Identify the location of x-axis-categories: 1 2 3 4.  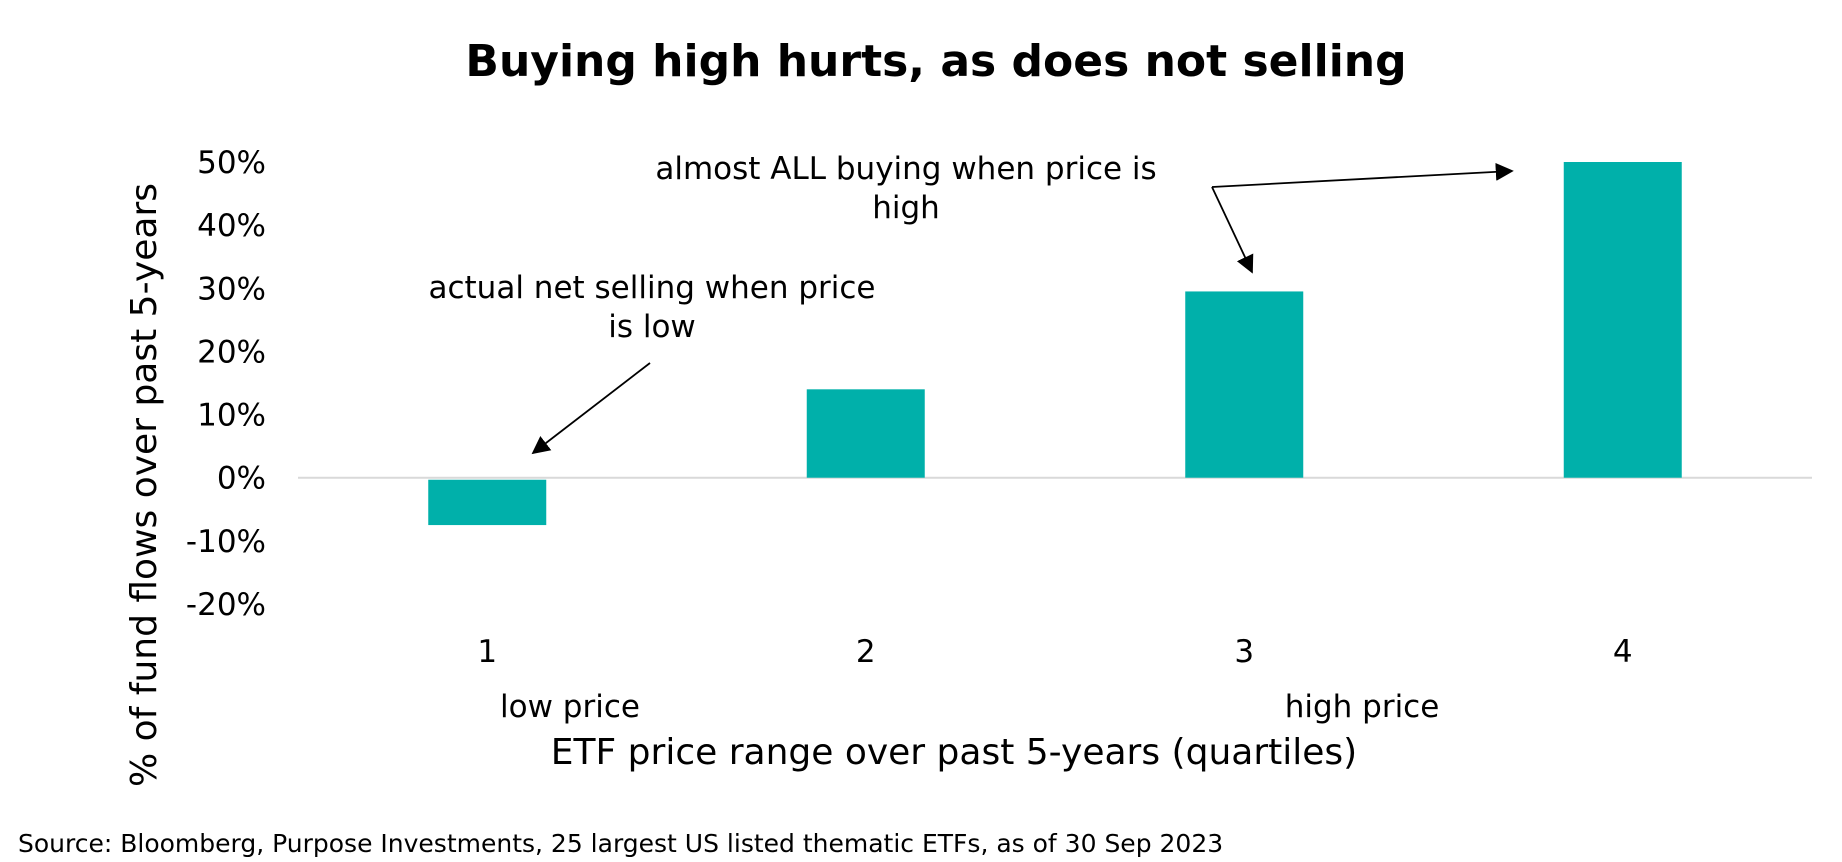
(1054, 652).